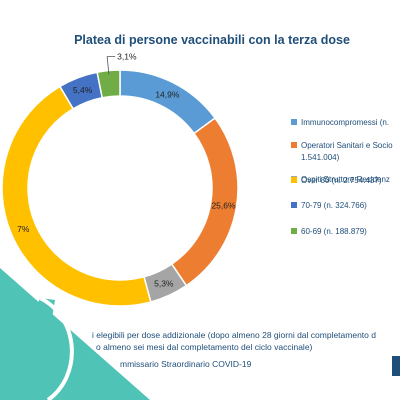 Image resolution: width=400 pixels, height=400 pixels. What do you see at coordinates (56, 348) in the screenshot?
I see `decorative-overlay-ring` at bounding box center [56, 348].